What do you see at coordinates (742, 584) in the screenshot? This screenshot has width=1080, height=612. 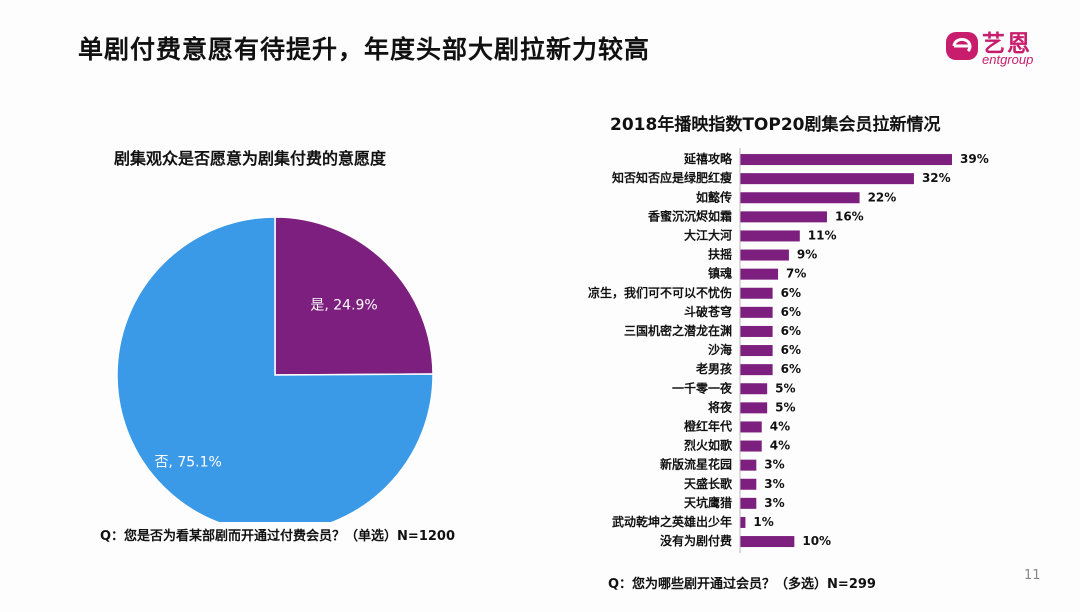 I see `bar-chart-question-note: Q：您为哪些剧开通过会员？（多选）N=299` at bounding box center [742, 584].